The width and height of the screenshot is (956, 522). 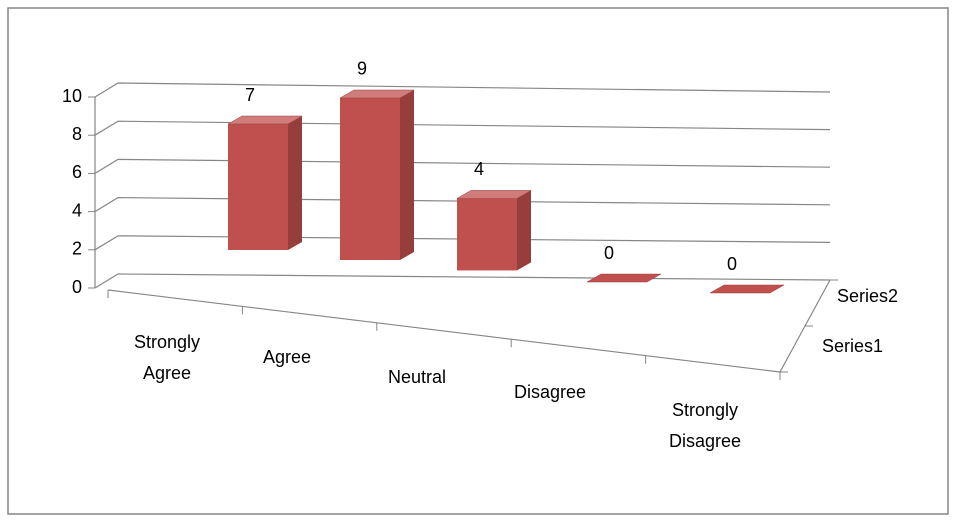 What do you see at coordinates (77, 287) in the screenshot?
I see `y-tick-label: 0` at bounding box center [77, 287].